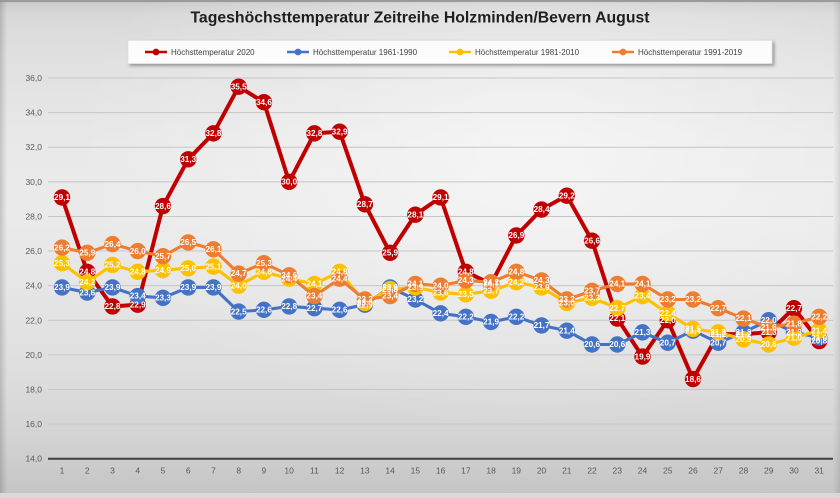 This screenshot has width=840, height=498. Describe the element at coordinates (112, 471) in the screenshot. I see `svg-text: 3` at that location.